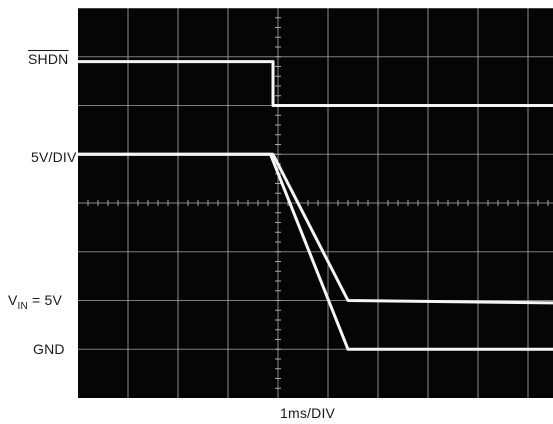 This screenshot has width=553, height=424. I want to click on gnd-label: GND, so click(49, 349).